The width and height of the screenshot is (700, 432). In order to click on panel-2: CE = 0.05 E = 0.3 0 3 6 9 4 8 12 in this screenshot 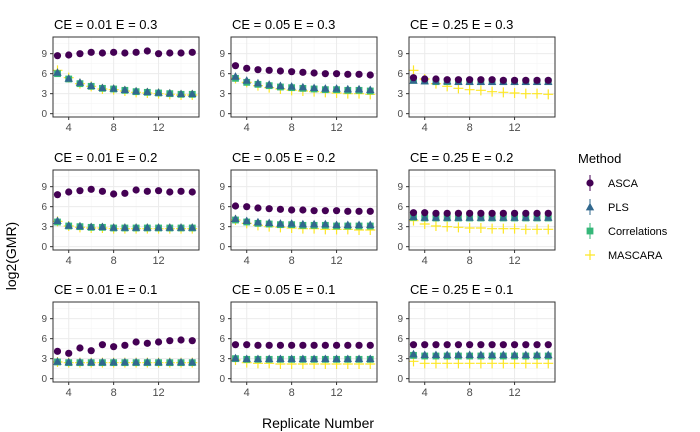, I will do `click(298, 75)`.